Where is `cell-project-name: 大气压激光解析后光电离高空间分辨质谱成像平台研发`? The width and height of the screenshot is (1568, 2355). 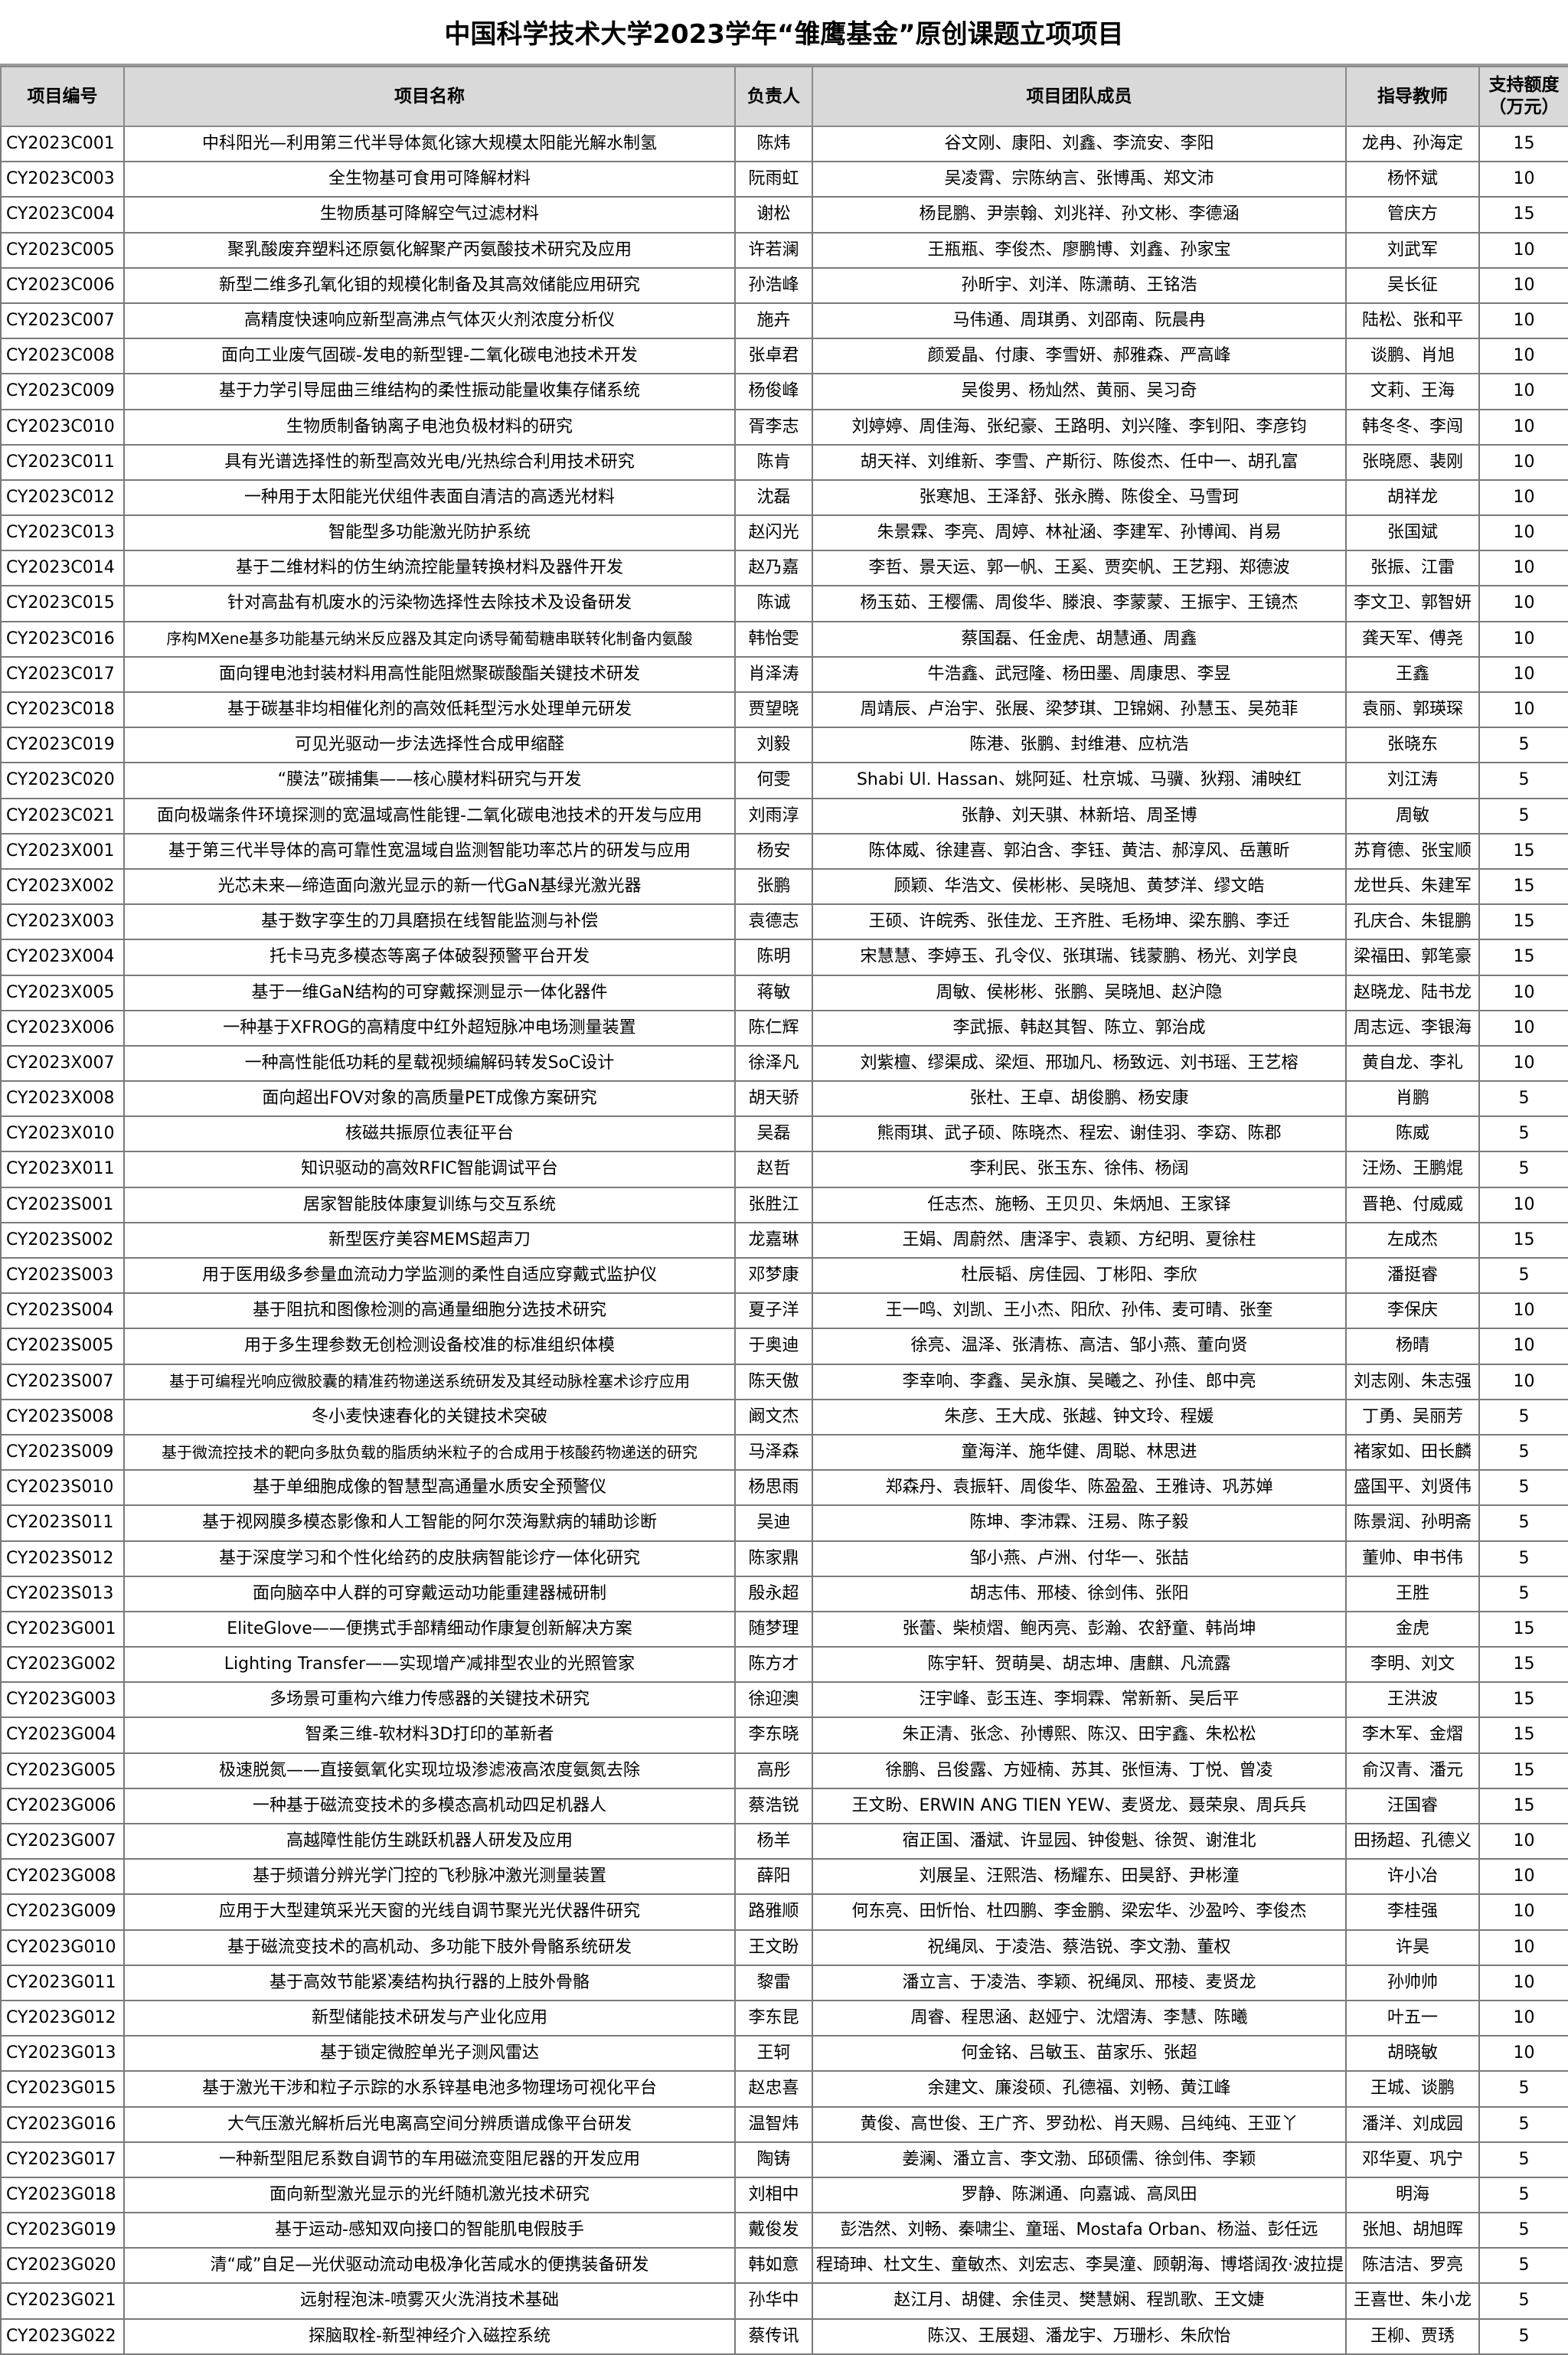 cell-project-name: 大气压激光解析后光电离高空间分辨质谱成像平台研发 is located at coordinates (429, 2124).